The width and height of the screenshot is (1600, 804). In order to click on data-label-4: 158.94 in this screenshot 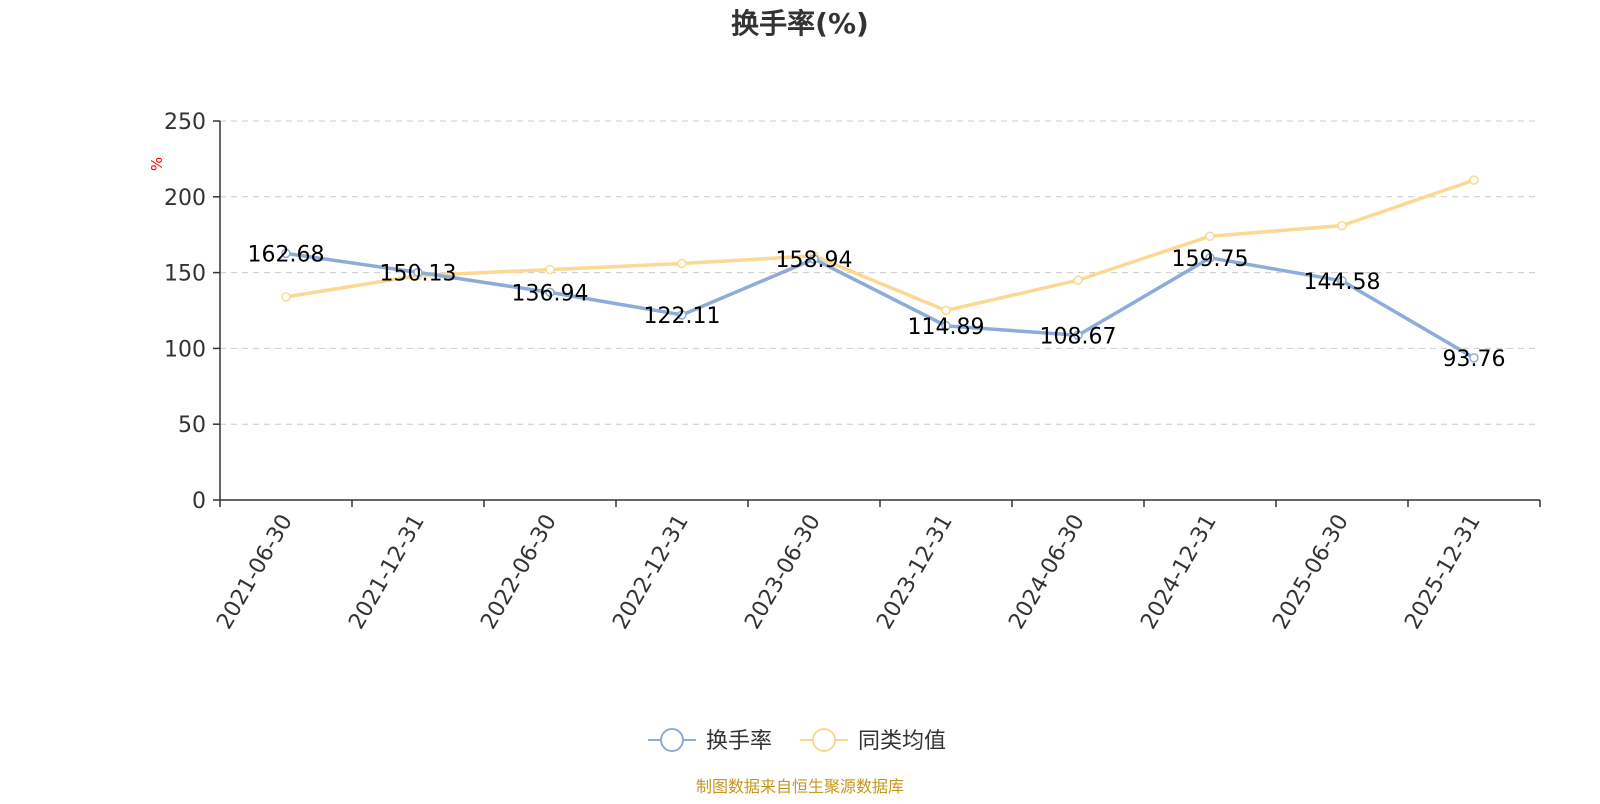, I will do `click(814, 260)`.